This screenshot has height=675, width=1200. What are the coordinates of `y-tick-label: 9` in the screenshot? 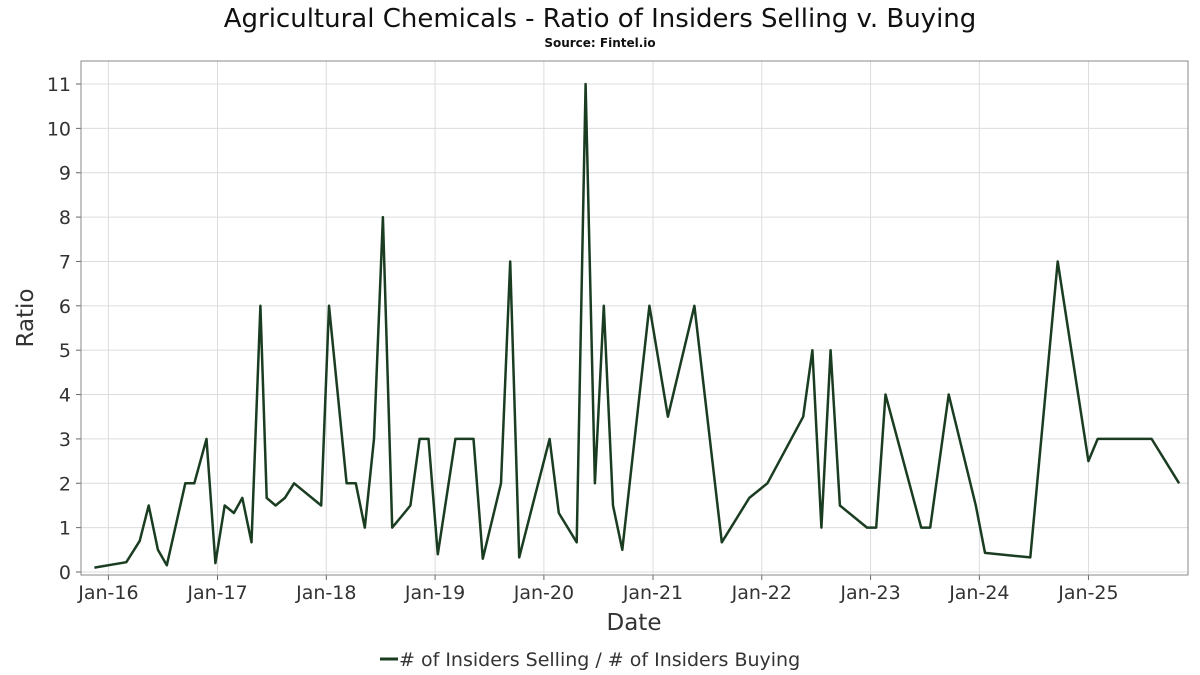 It's located at (65, 174).